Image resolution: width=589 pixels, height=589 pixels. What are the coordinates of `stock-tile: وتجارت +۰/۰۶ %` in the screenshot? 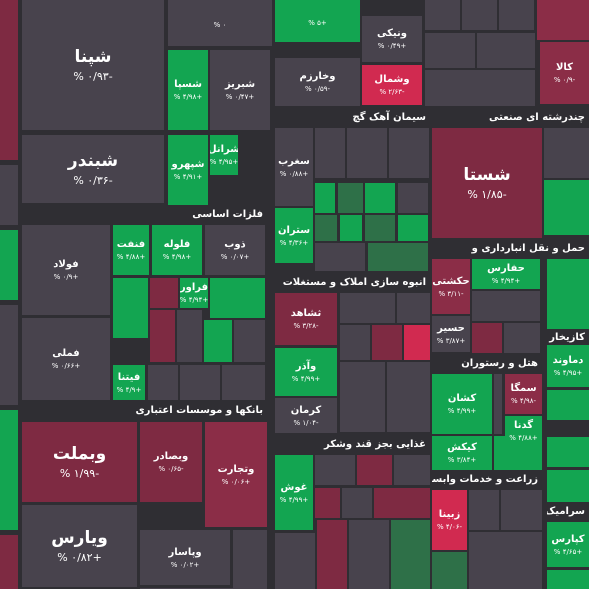 It's located at (236, 474).